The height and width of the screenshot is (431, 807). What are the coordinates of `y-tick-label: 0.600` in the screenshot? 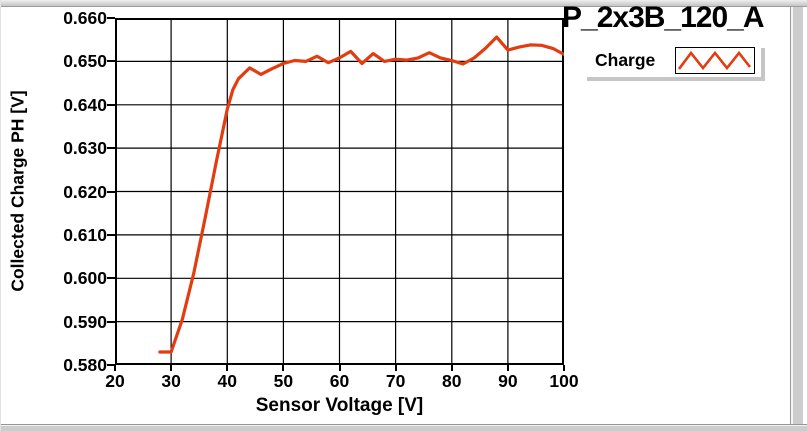 It's located at (85, 278).